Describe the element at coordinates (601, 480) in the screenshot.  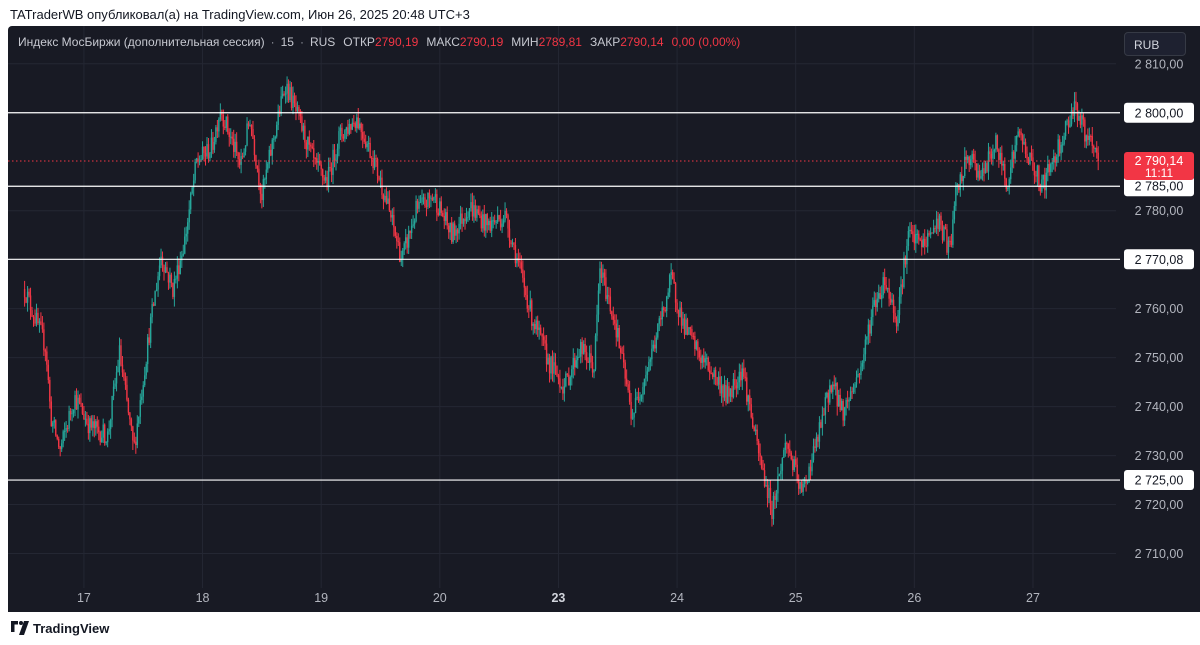
I see `level-line: 2 725,00` at that location.